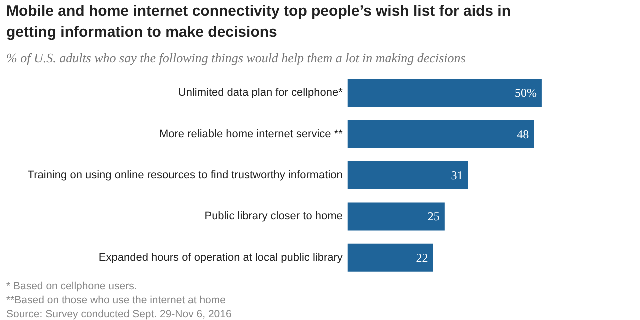 The height and width of the screenshot is (320, 640). Describe the element at coordinates (523, 134) in the screenshot. I see `data-label: 48` at that location.